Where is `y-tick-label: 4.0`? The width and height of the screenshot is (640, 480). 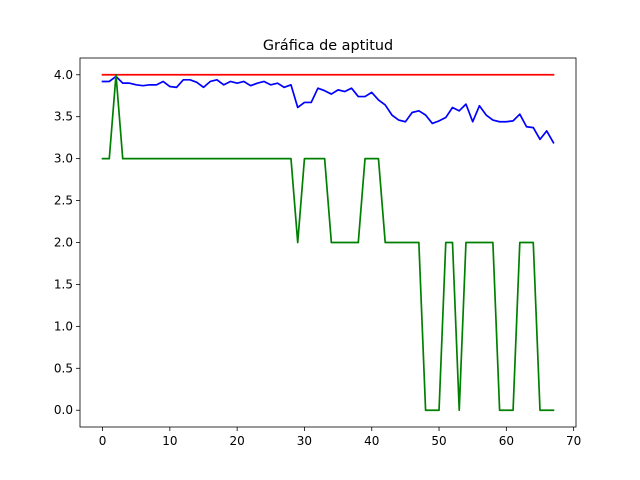
y-tick-label: 4.0 is located at coordinates (63, 75).